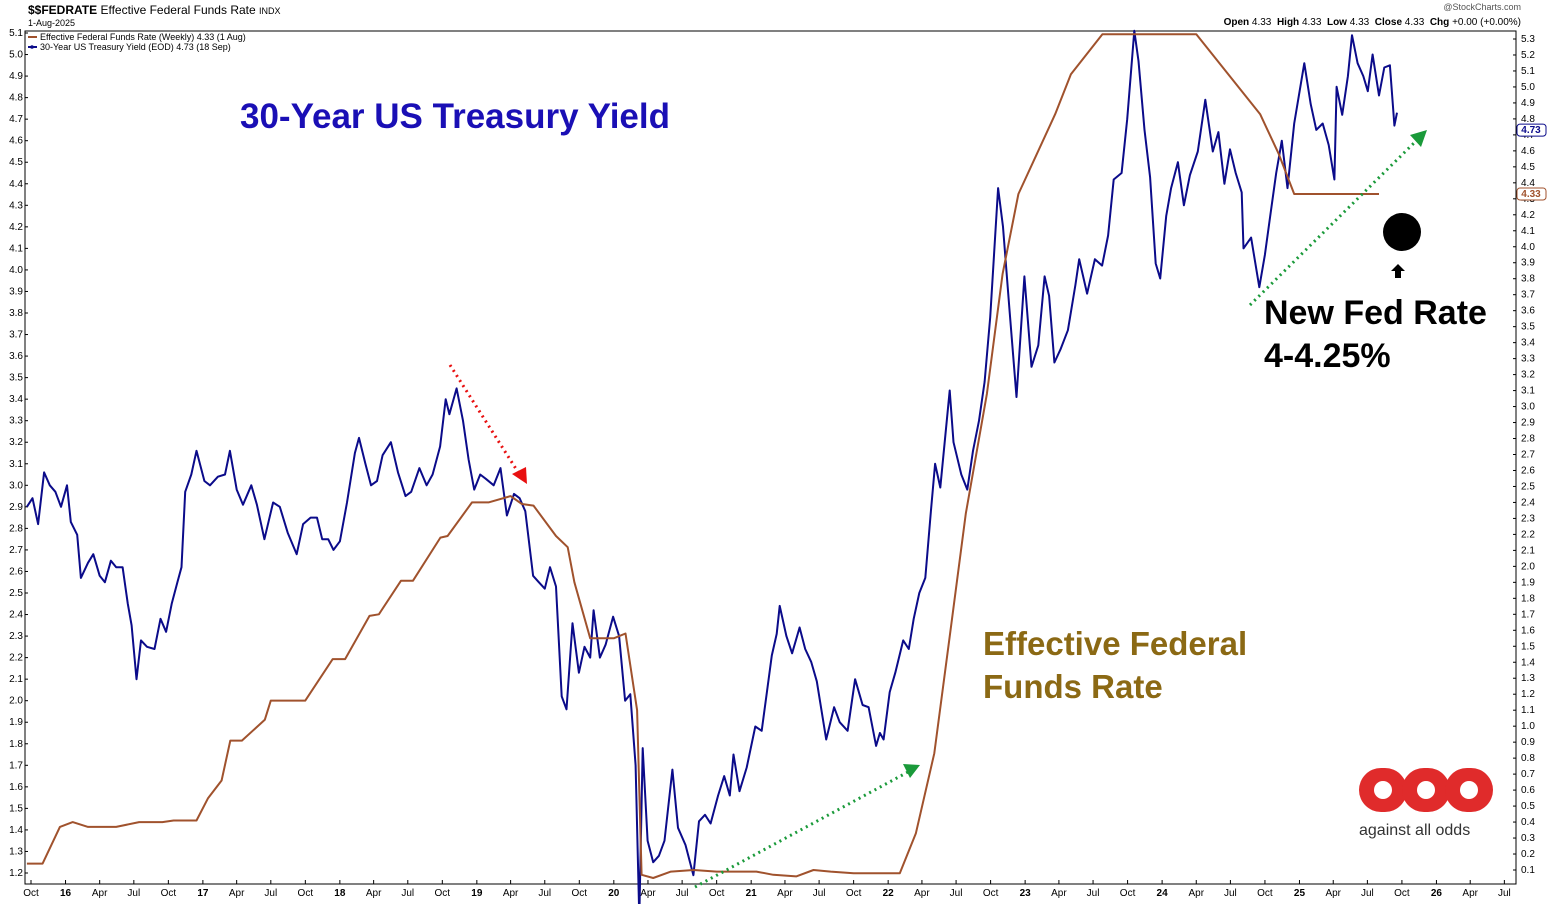 Image resolution: width=1551 pixels, height=904 pixels. Describe the element at coordinates (66, 893) in the screenshot. I see `x-tick-label: 16` at that location.